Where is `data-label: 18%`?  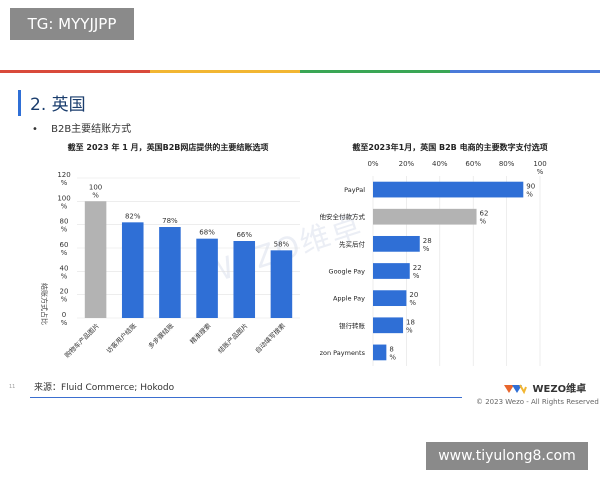 data-label: 18% is located at coordinates (410, 326).